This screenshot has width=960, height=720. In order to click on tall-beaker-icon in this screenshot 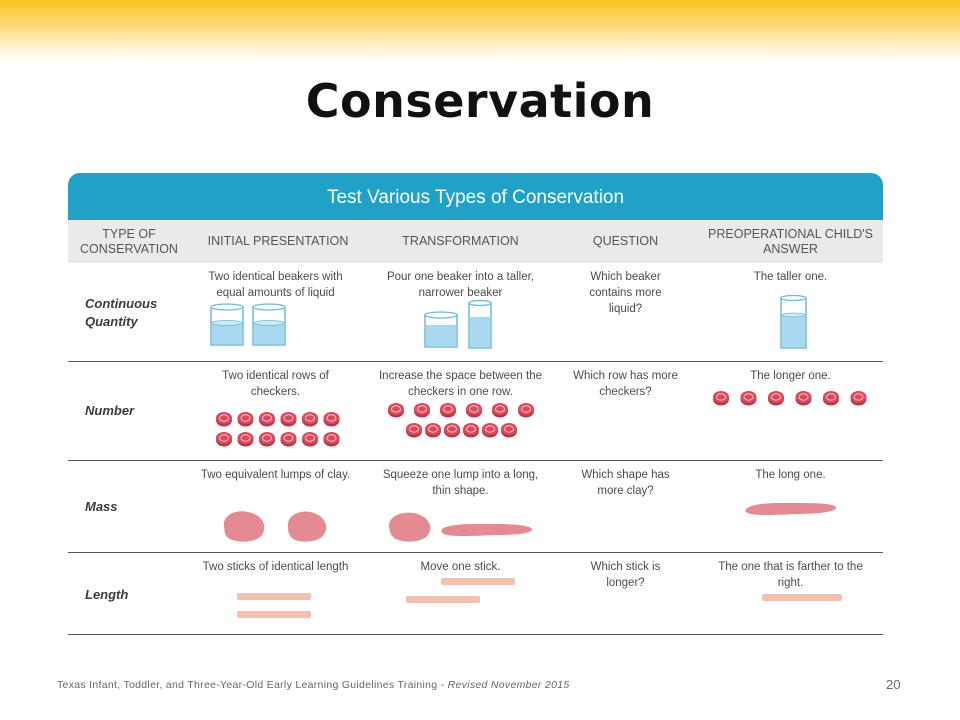, I will do `click(793, 321)`.